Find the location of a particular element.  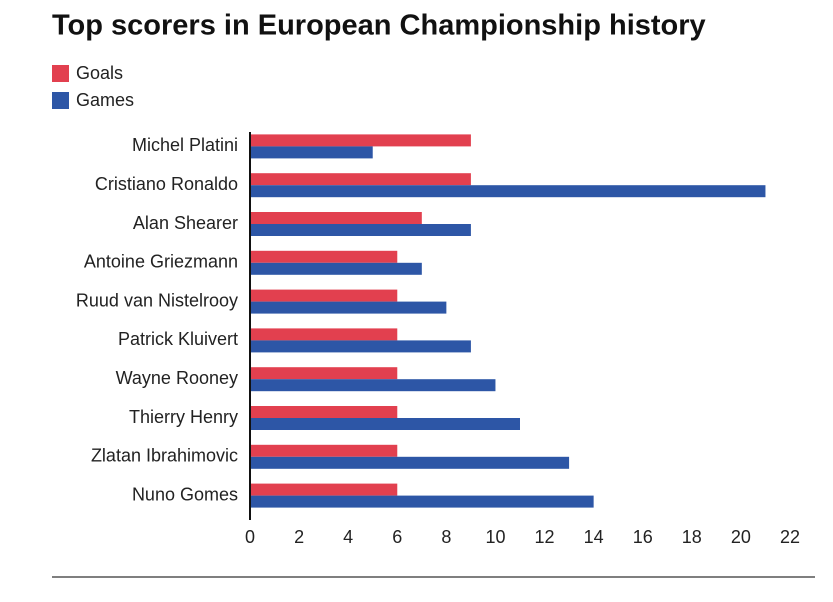

x-tick-label: 20 is located at coordinates (741, 537).